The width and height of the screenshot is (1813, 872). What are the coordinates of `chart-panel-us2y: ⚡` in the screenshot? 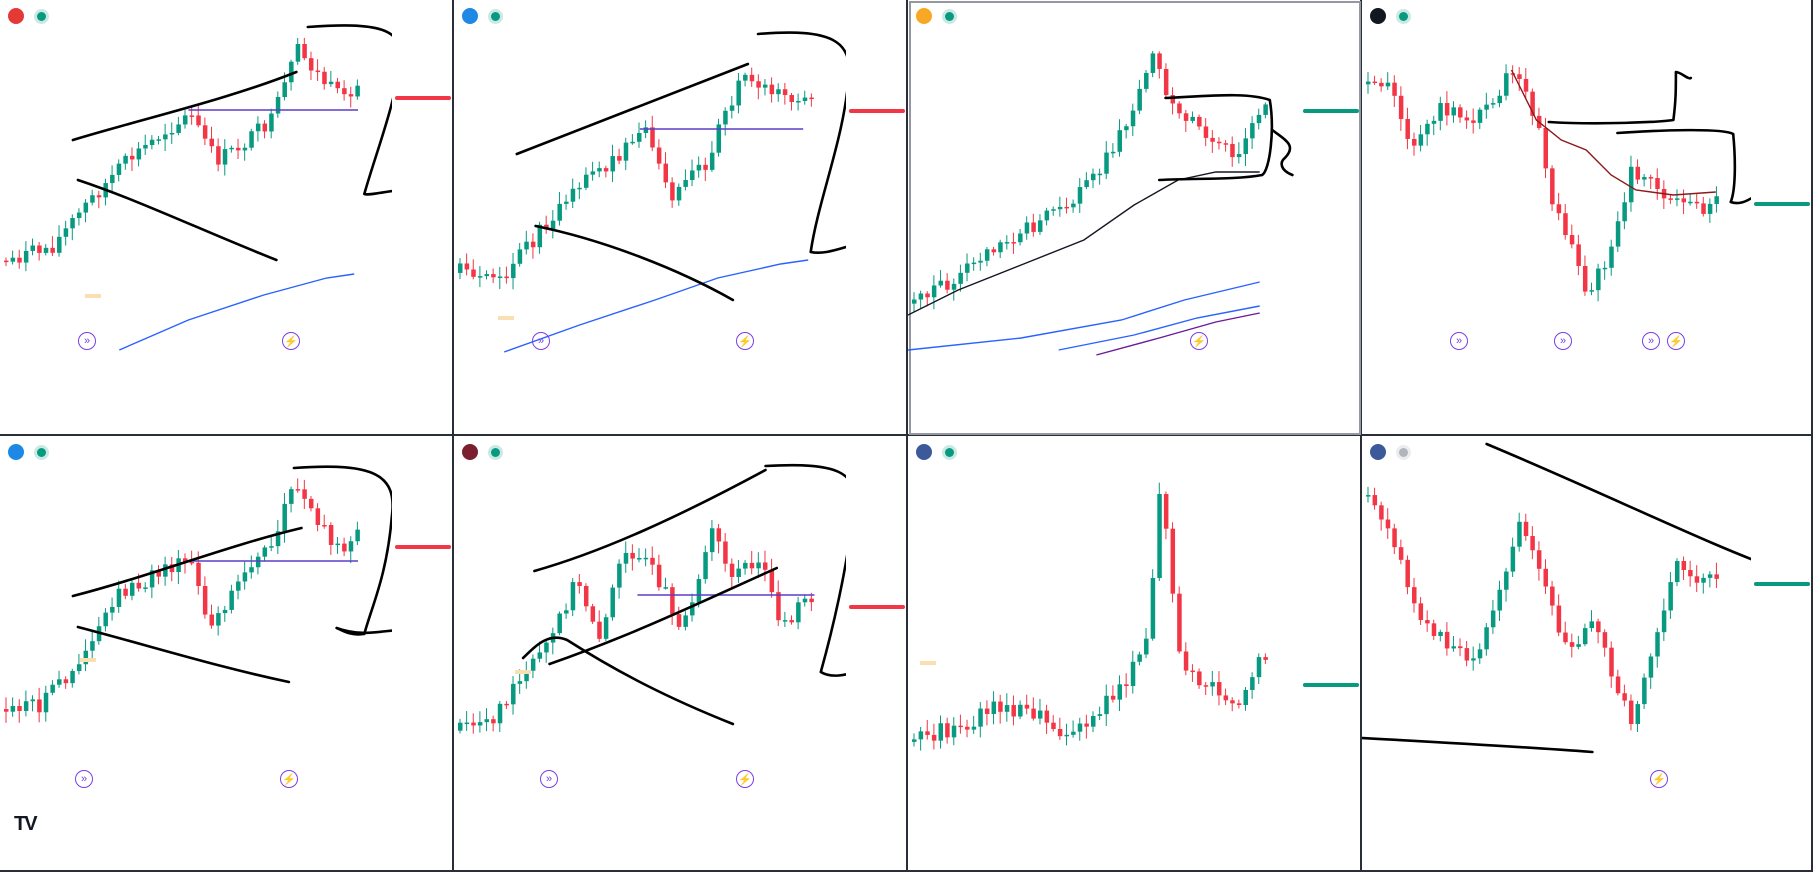 It's located at (1587, 654).